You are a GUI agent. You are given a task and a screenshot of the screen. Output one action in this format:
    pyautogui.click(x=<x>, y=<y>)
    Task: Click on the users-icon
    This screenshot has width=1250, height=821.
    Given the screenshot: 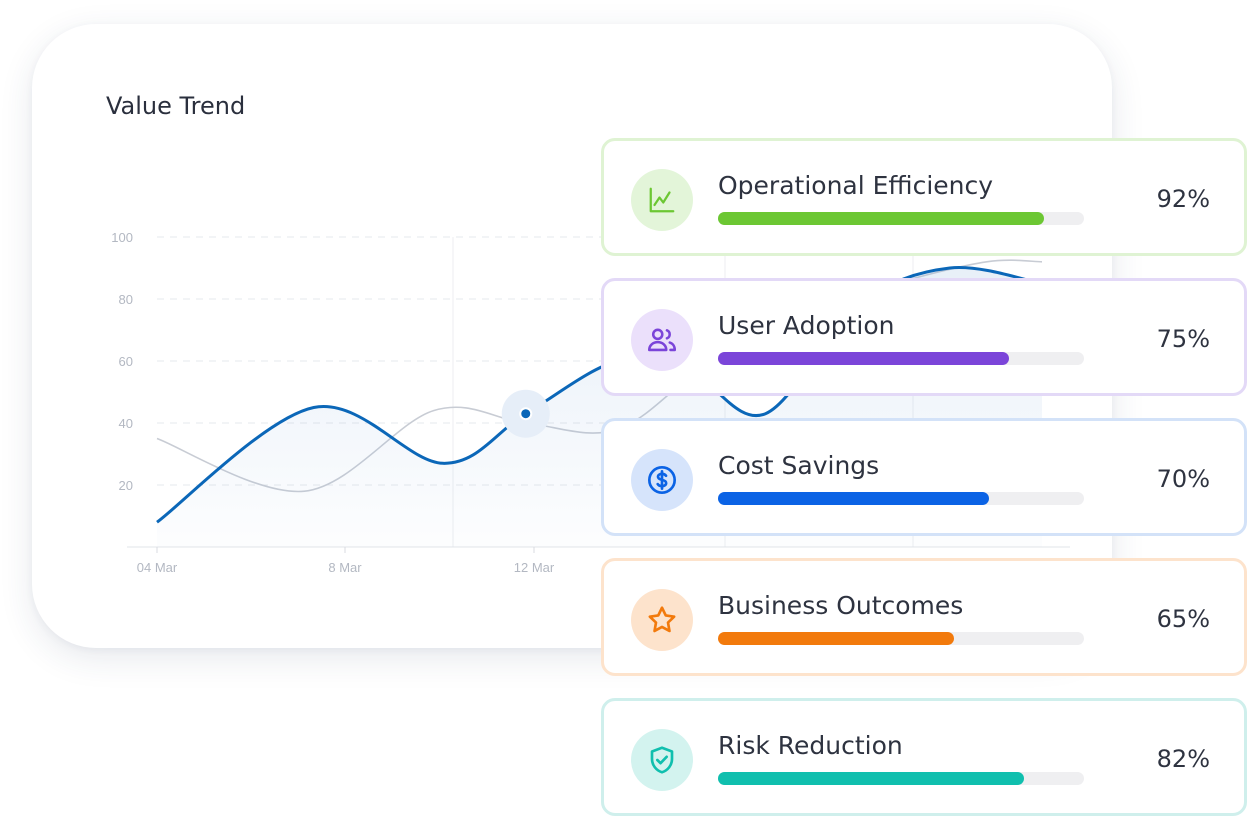 What is the action you would take?
    pyautogui.click(x=662, y=340)
    